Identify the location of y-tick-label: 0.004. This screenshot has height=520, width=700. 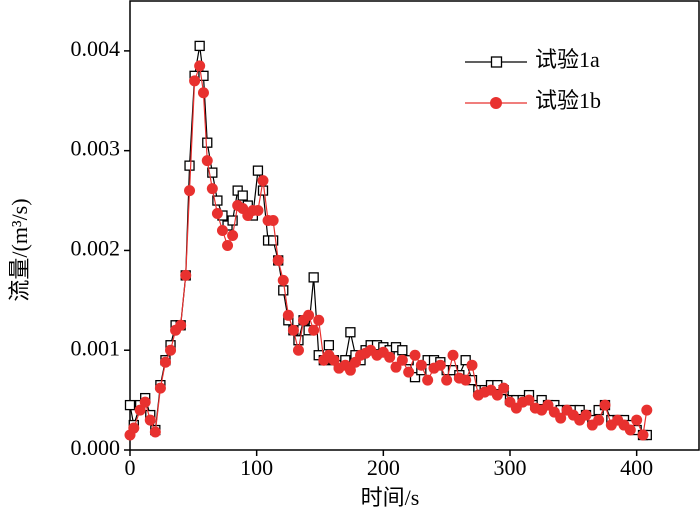
(96, 48).